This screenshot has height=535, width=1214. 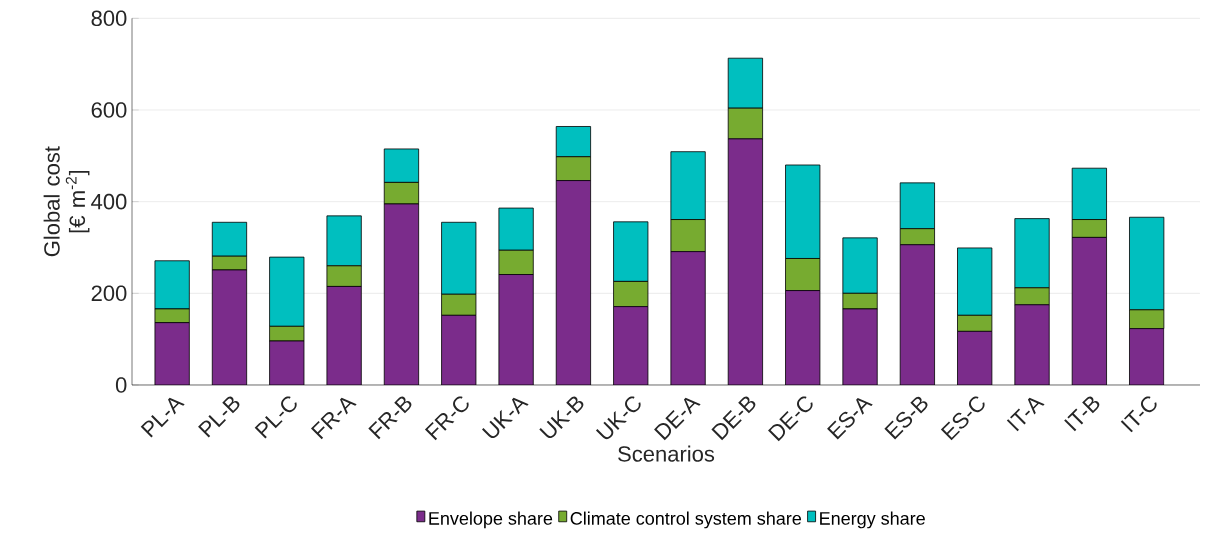 What do you see at coordinates (121, 385) in the screenshot?
I see `y-tick-label: 0` at bounding box center [121, 385].